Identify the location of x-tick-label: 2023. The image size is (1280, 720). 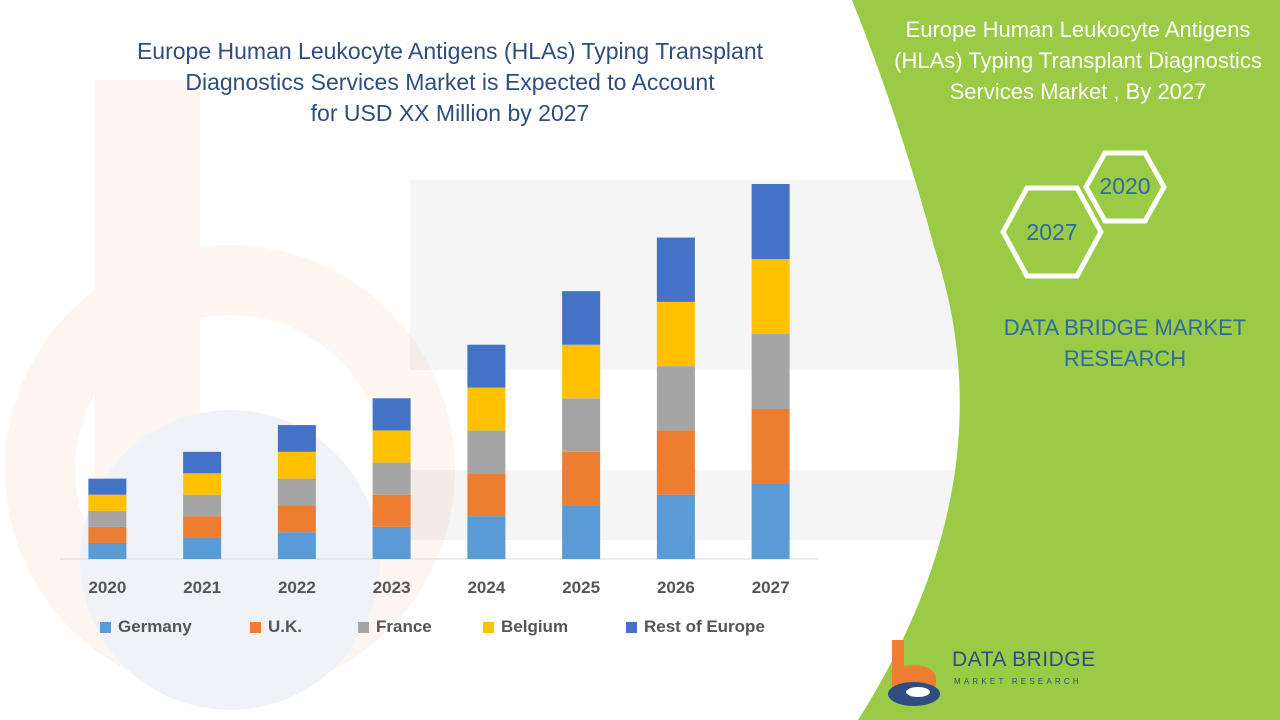
(392, 587).